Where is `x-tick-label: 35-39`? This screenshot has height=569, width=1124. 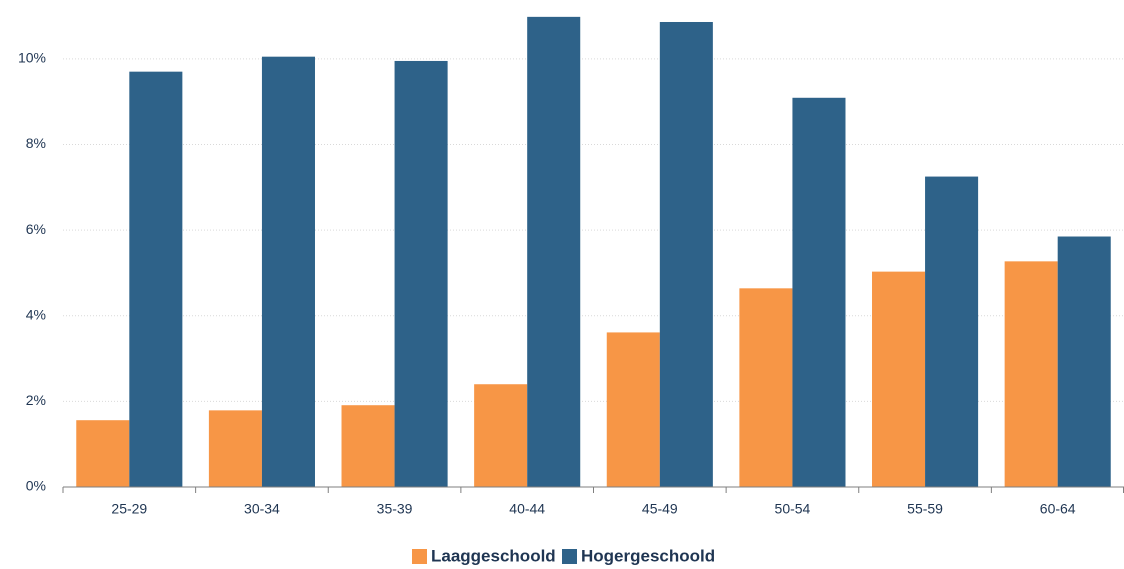
x-tick-label: 35-39 is located at coordinates (395, 509).